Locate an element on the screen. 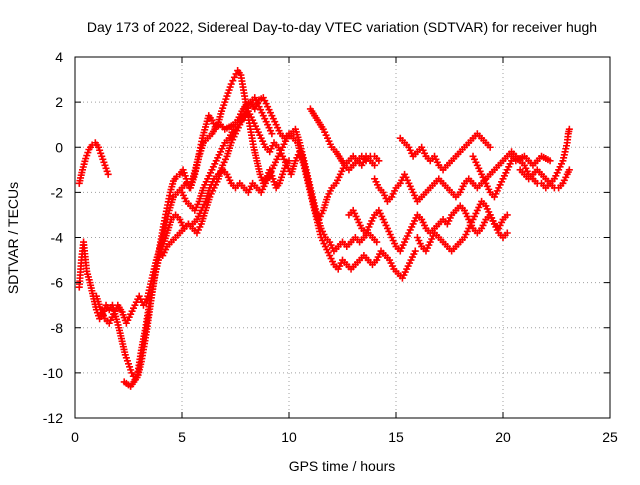 This screenshot has height=485, width=640. y-tick-label: -12 is located at coordinates (53, 418).